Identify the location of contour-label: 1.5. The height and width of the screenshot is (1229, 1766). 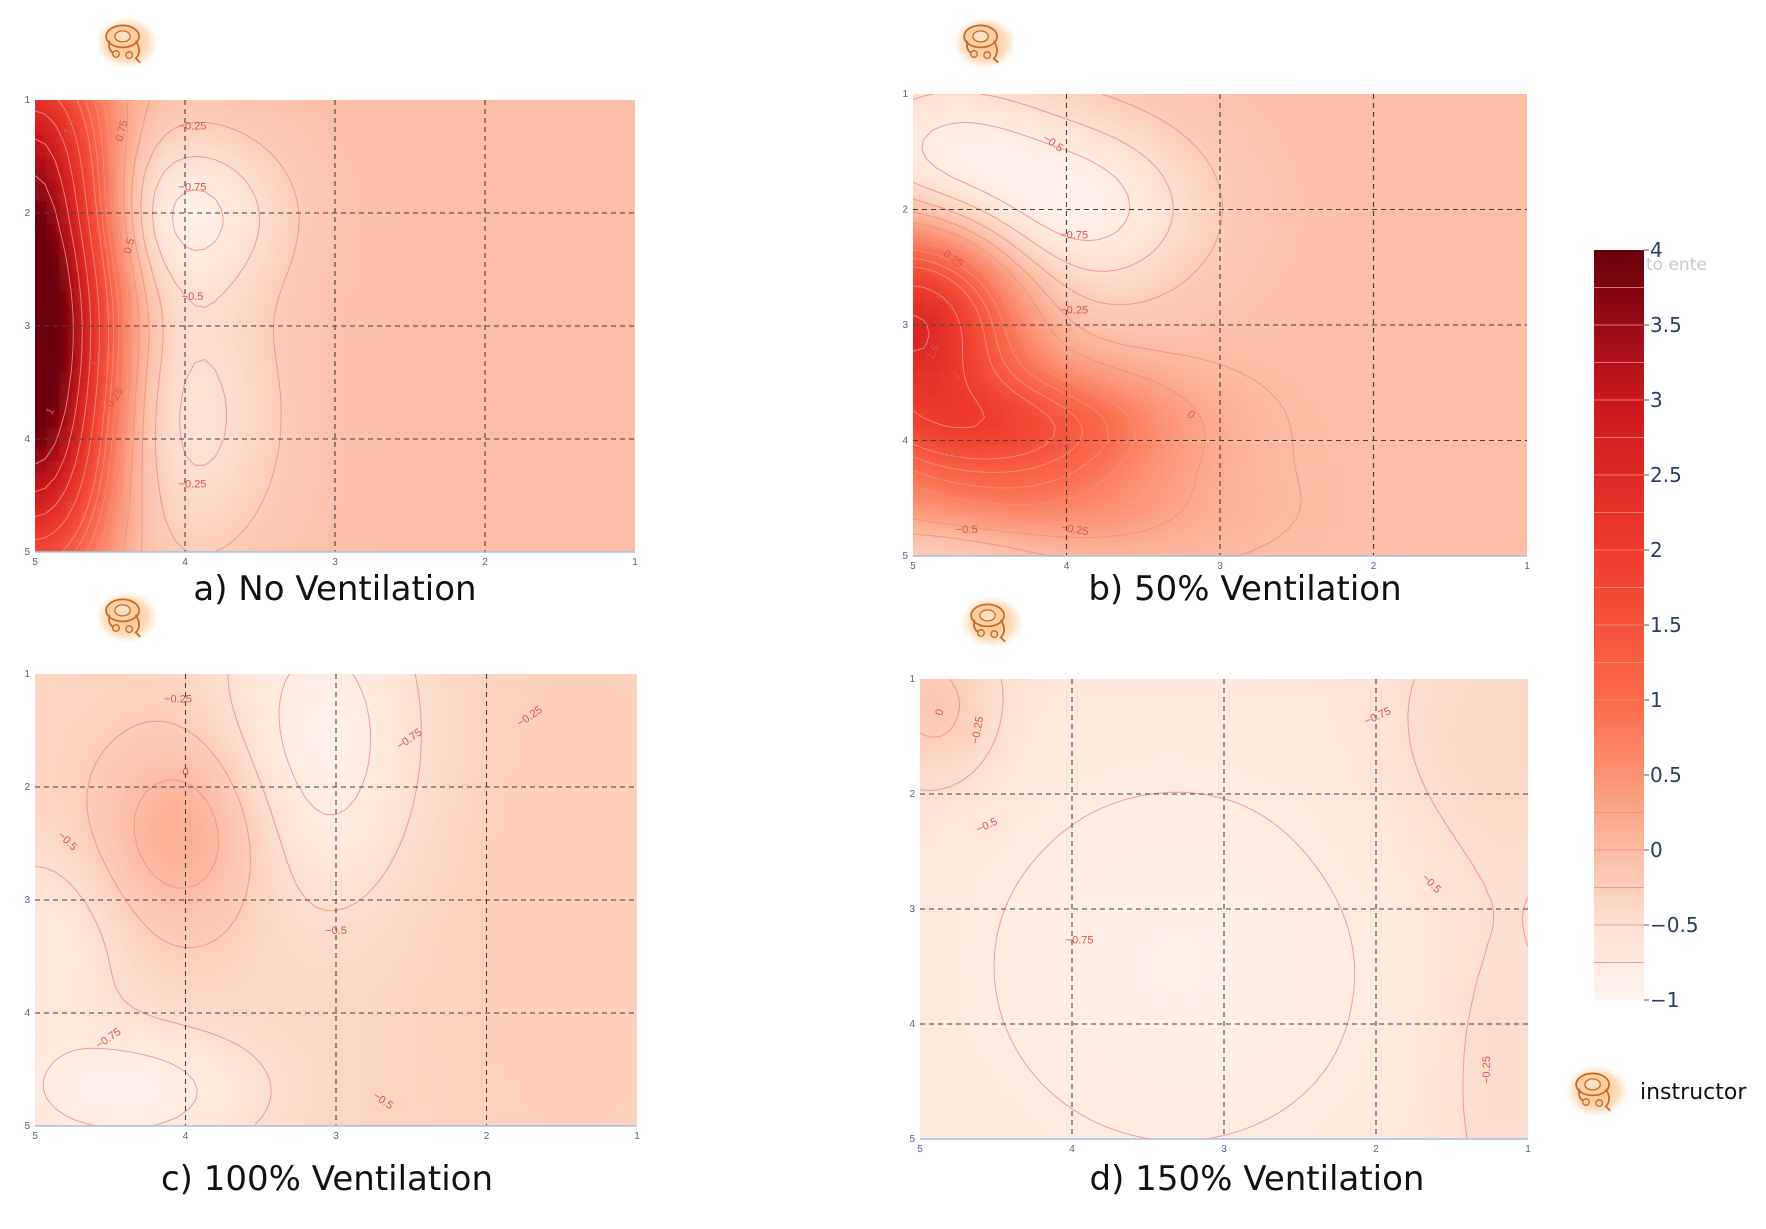
(69, 127).